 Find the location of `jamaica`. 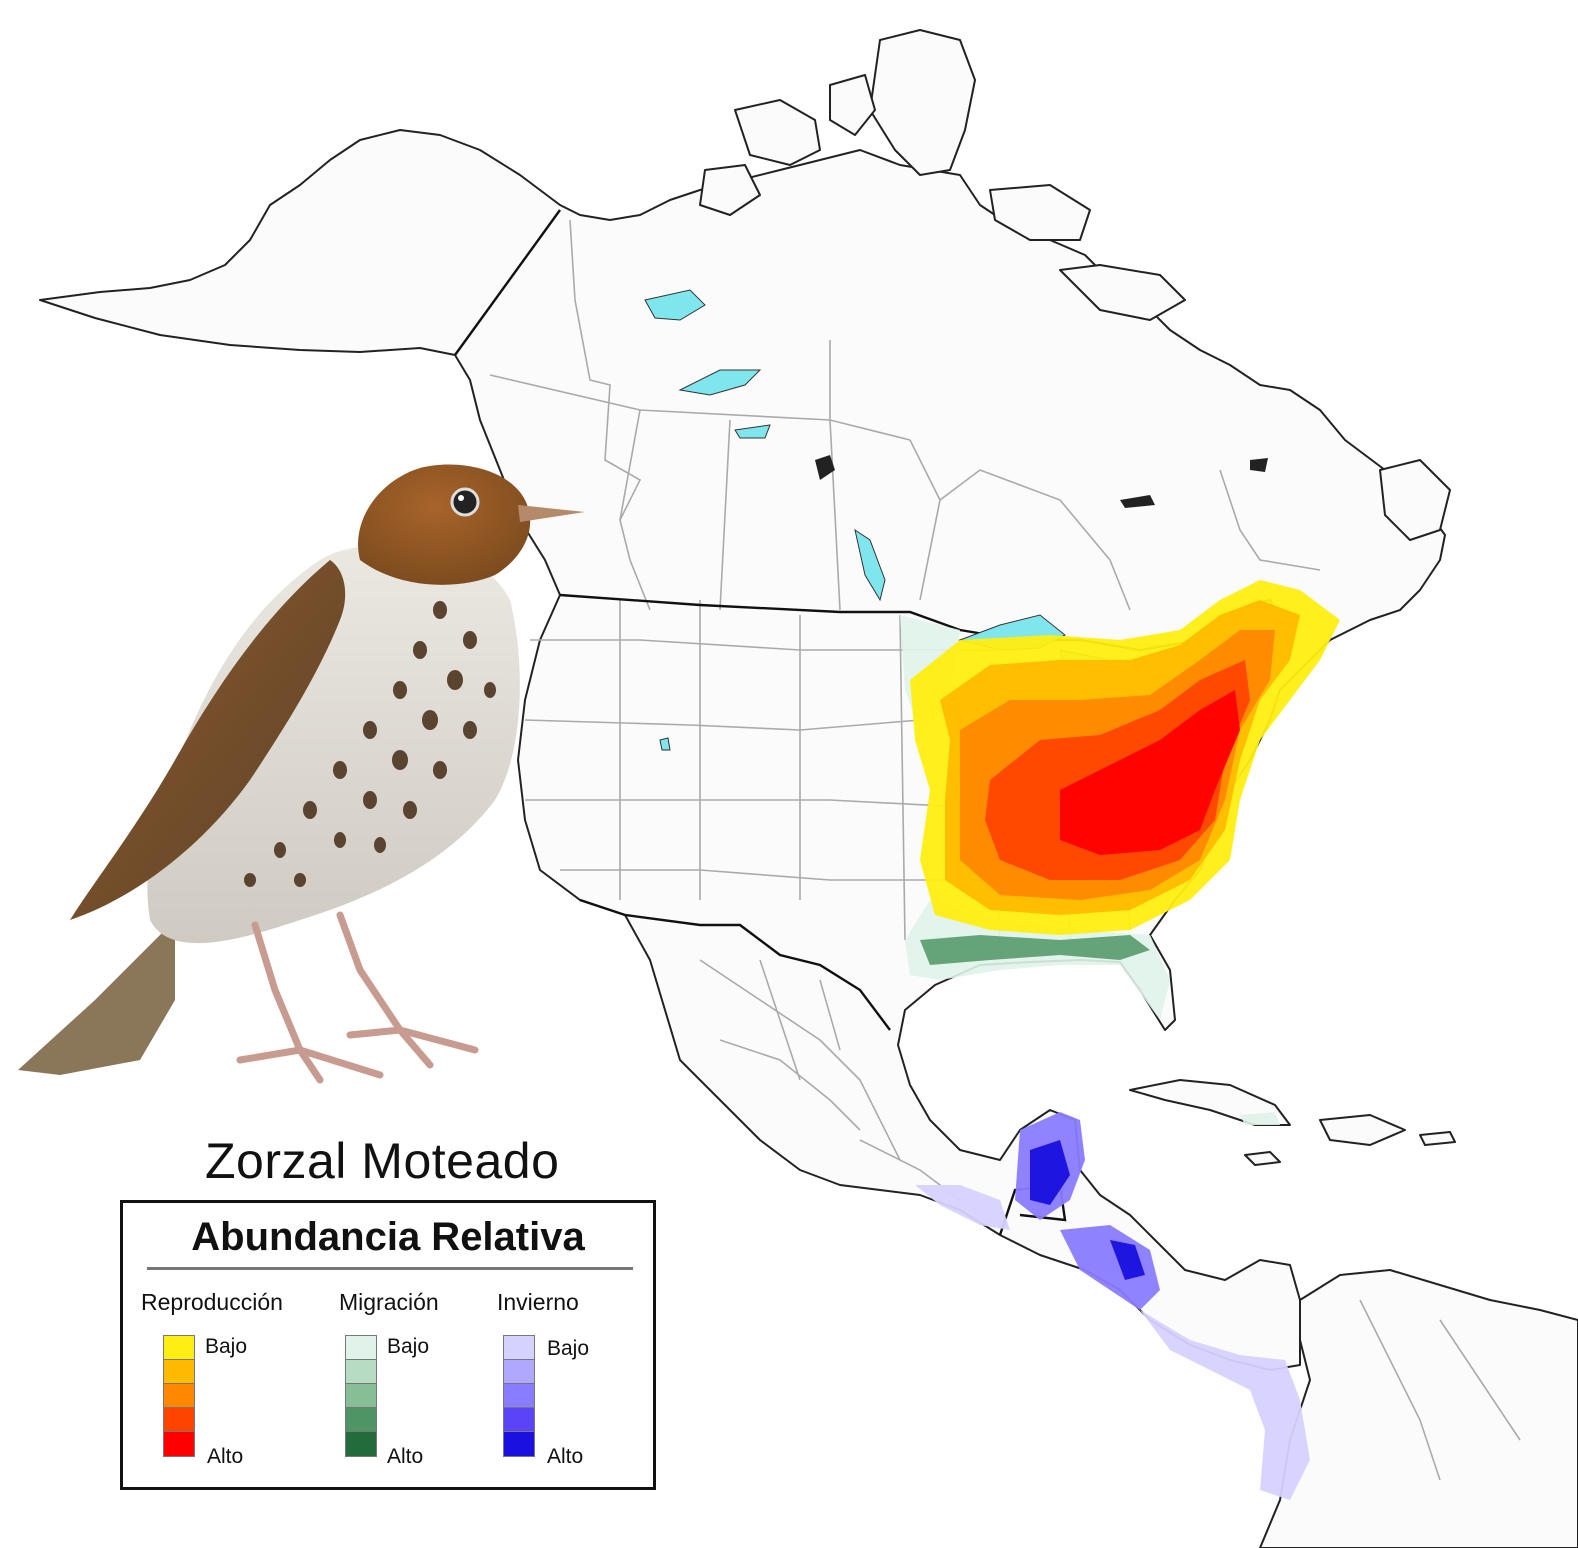

jamaica is located at coordinates (1262, 1158).